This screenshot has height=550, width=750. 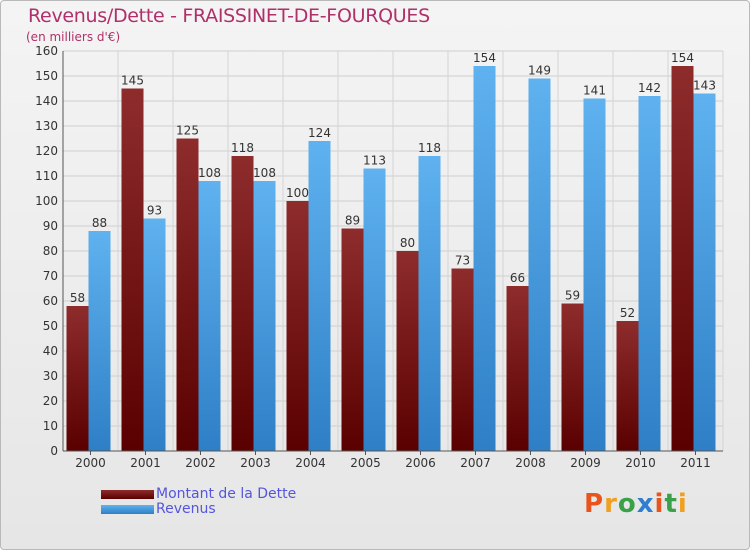 What do you see at coordinates (46, 126) in the screenshot?
I see `y-tick-label: 130` at bounding box center [46, 126].